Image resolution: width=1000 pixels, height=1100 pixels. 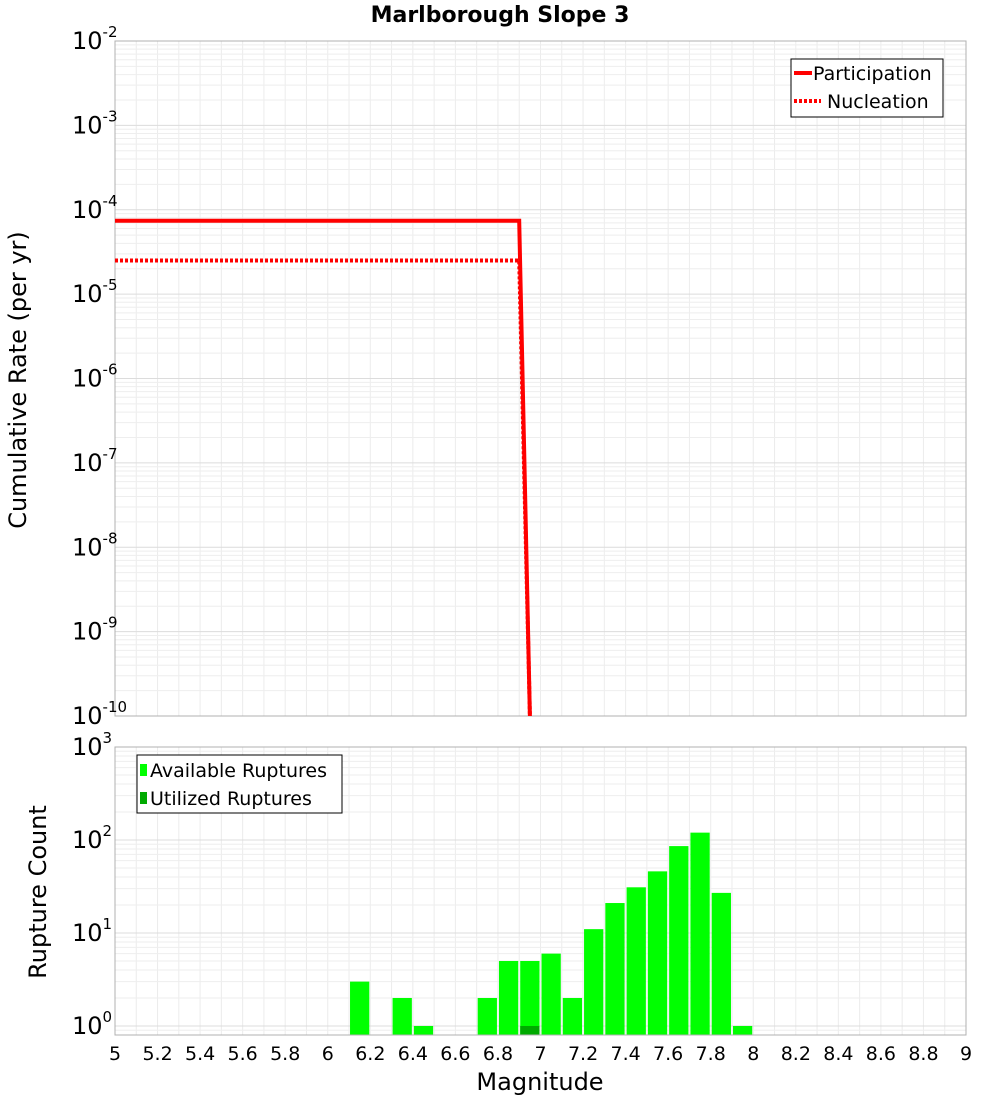 I want to click on x-tick-label: 8.4, so click(x=838, y=1054).